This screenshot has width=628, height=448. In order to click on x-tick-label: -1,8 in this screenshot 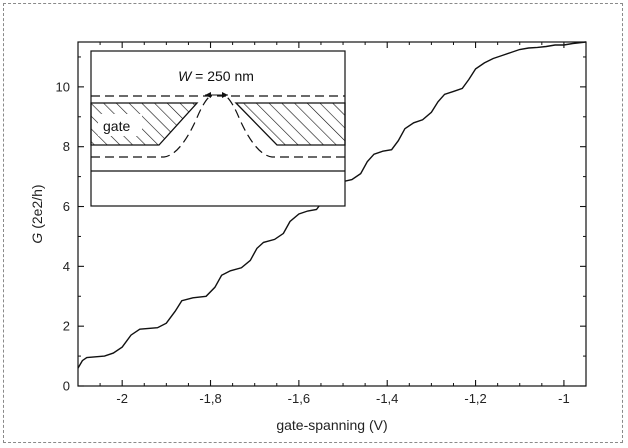, I will do `click(210, 398)`.